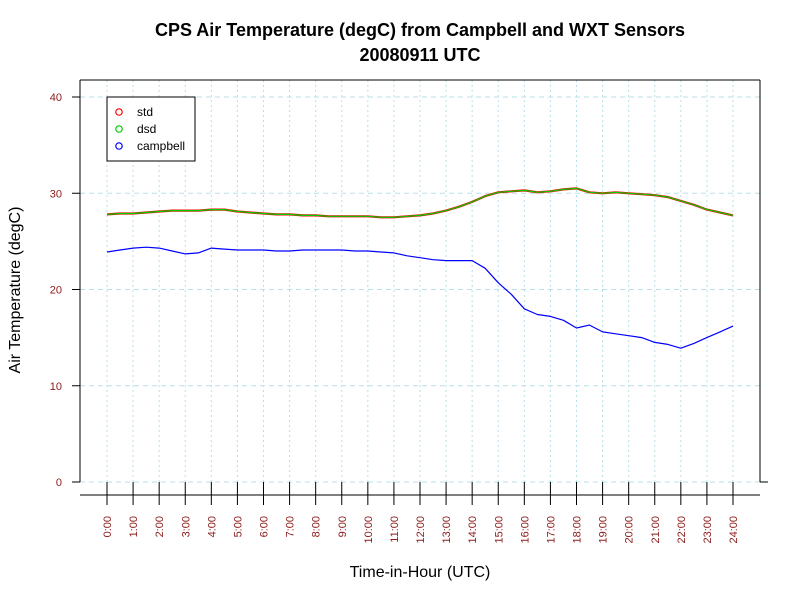  What do you see at coordinates (212, 526) in the screenshot?
I see `x-tick-label: 4:00` at bounding box center [212, 526].